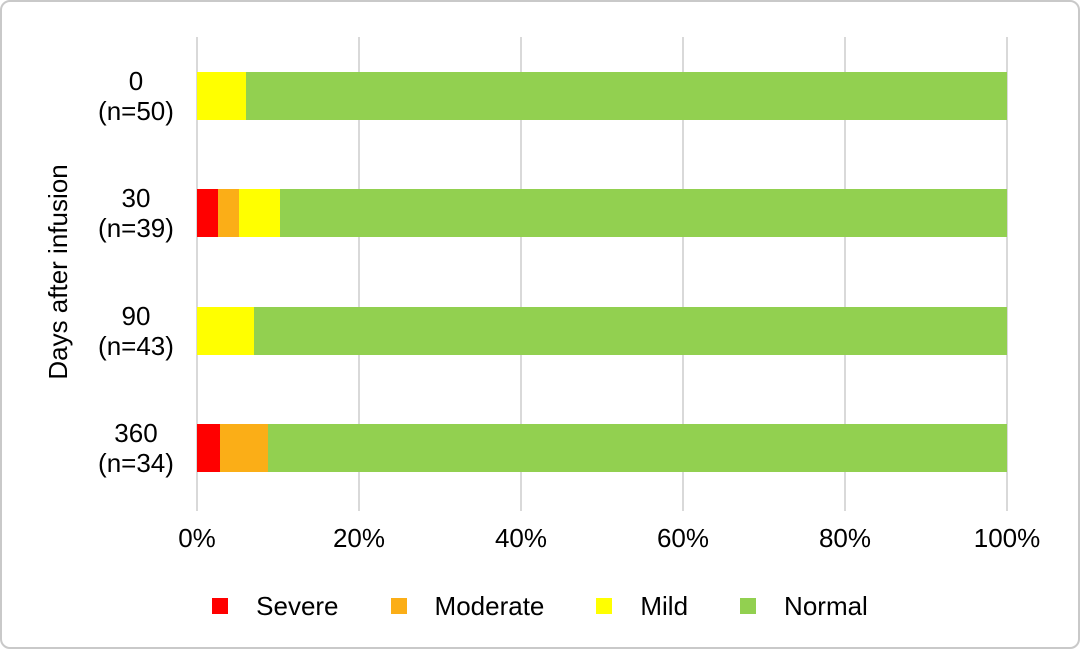 This screenshot has height=649, width=1080. I want to click on category-label-days-value: 90, so click(136, 315).